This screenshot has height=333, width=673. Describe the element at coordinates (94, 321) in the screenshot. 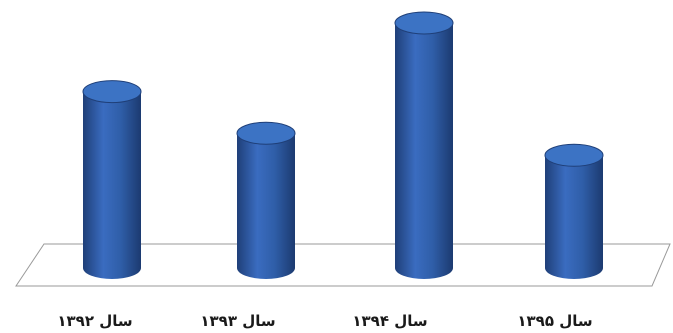

I see `tick-label-0: سال ۱۳۹۲` at that location.